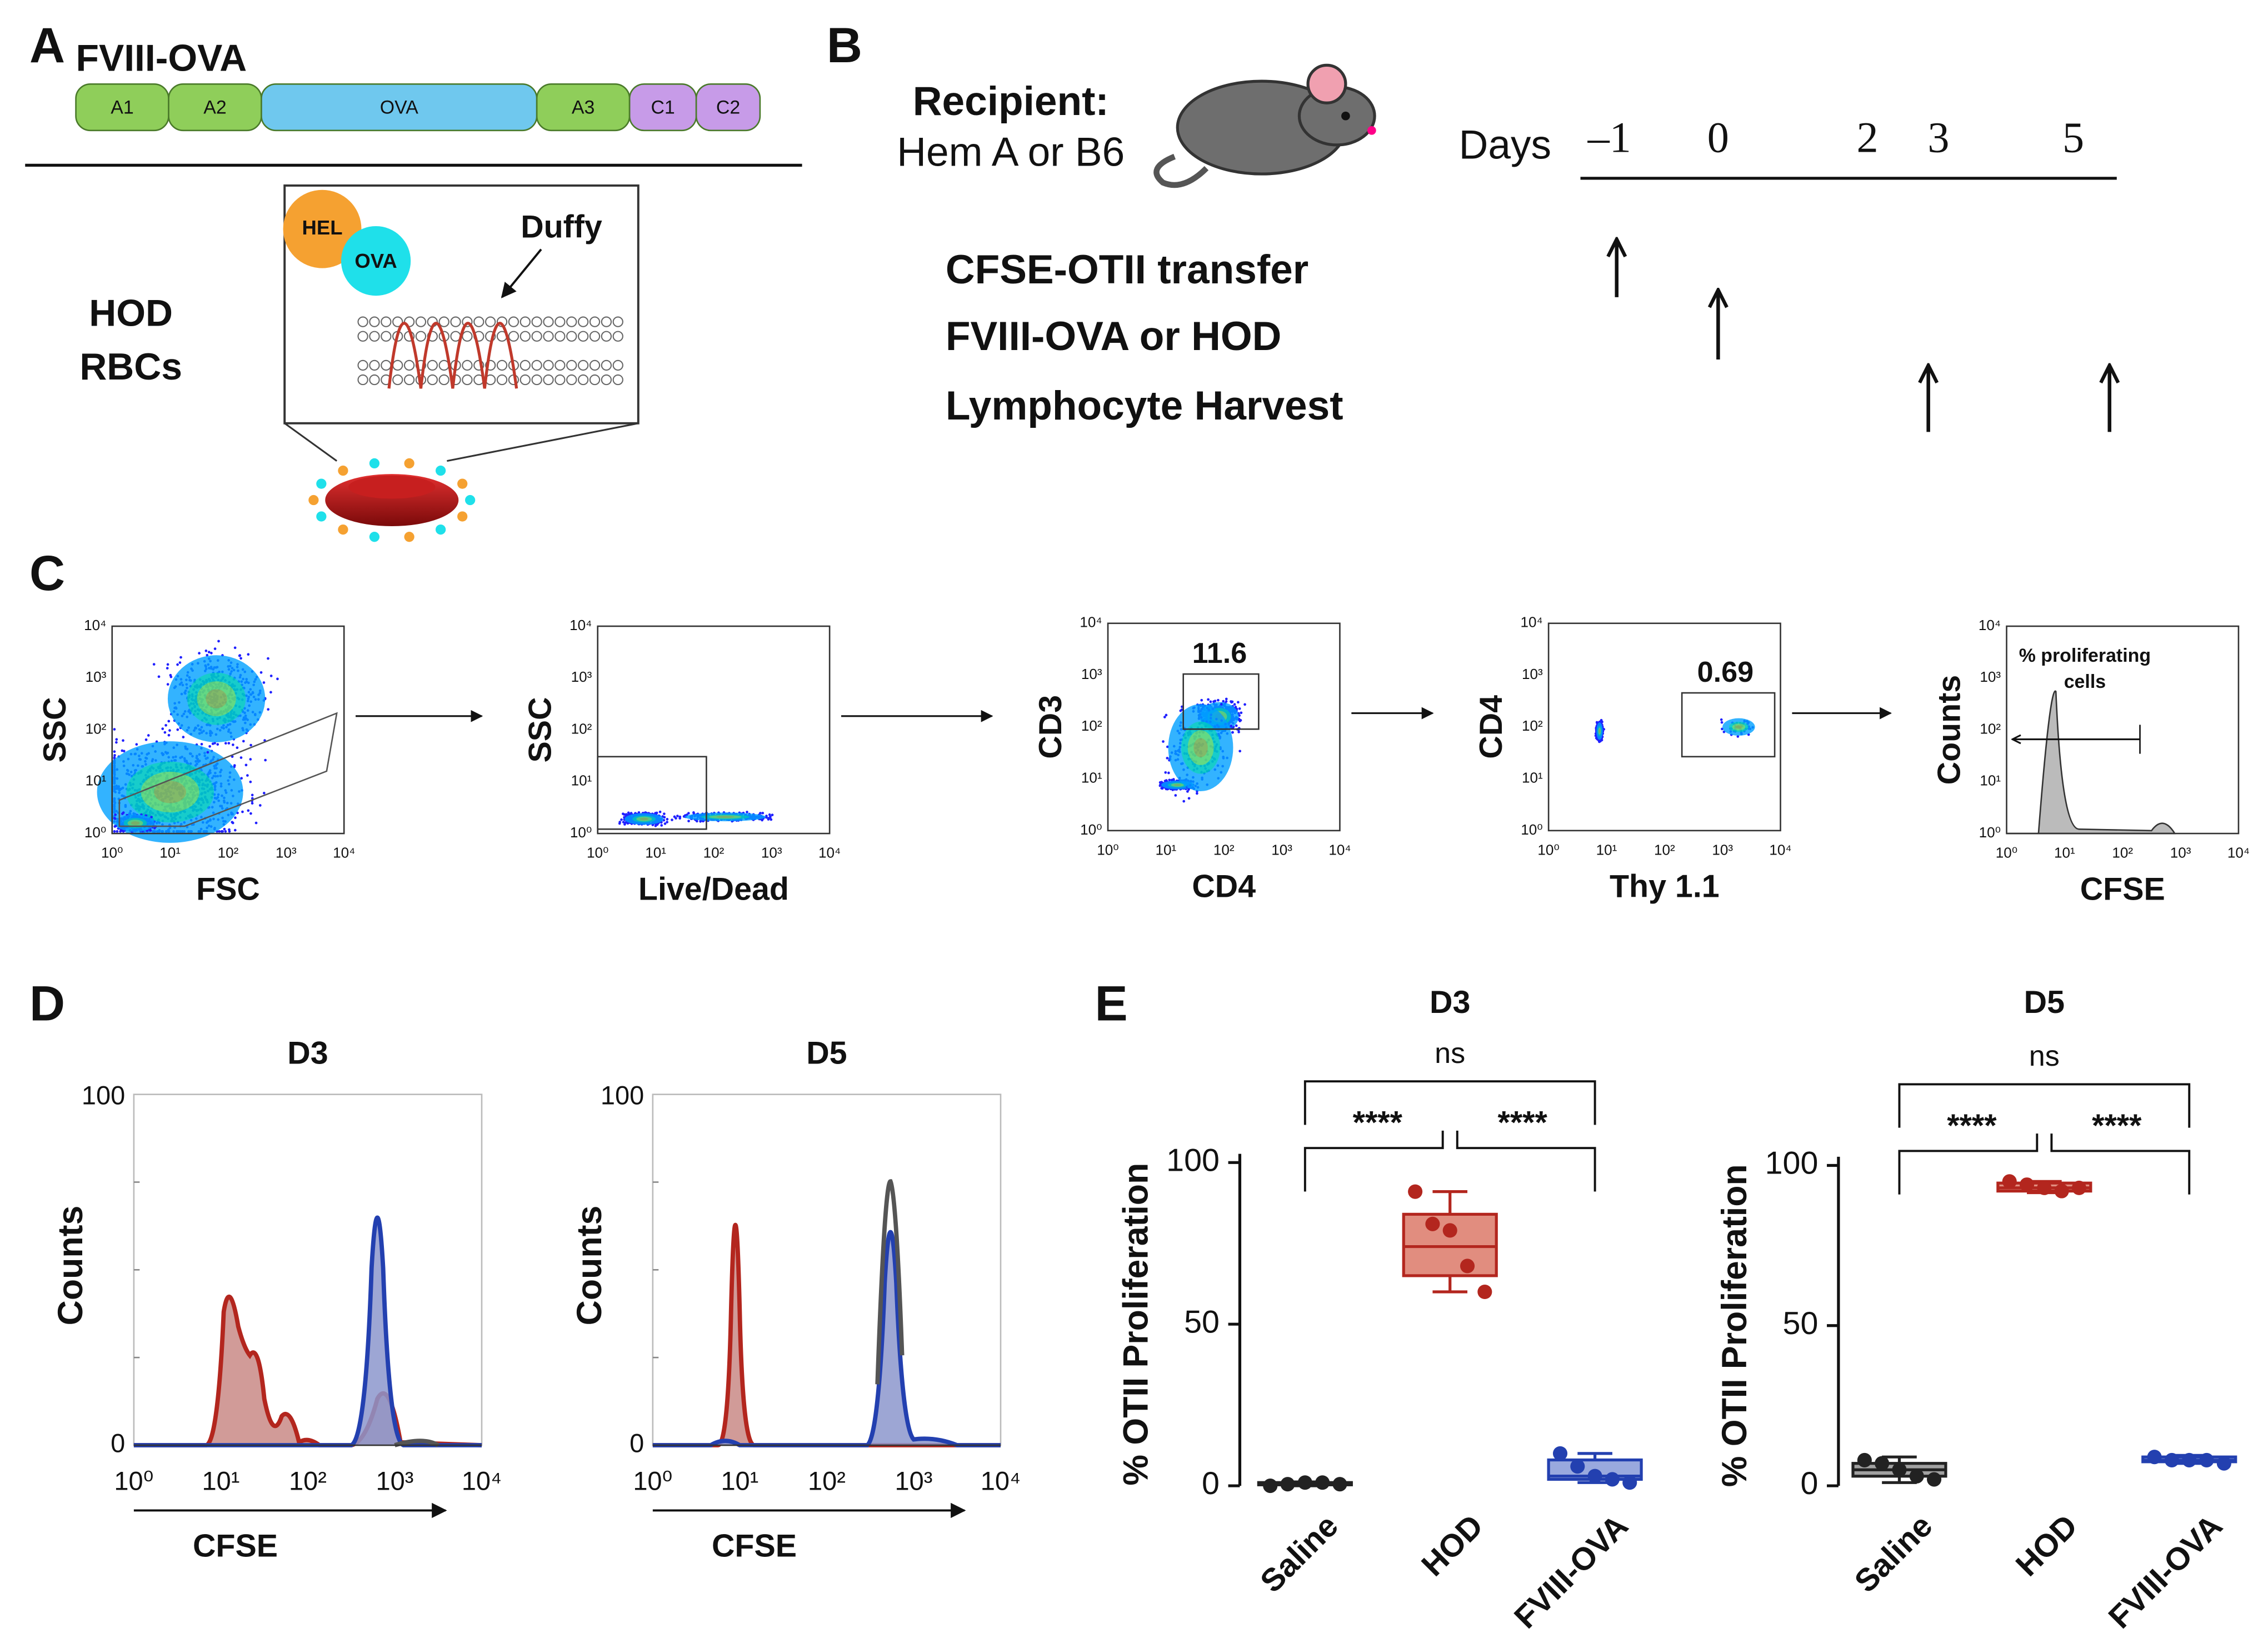 Image resolution: width=2268 pixels, height=1638 pixels. Describe the element at coordinates (1609, 137) in the screenshot. I see `day-tick: –1` at that location.